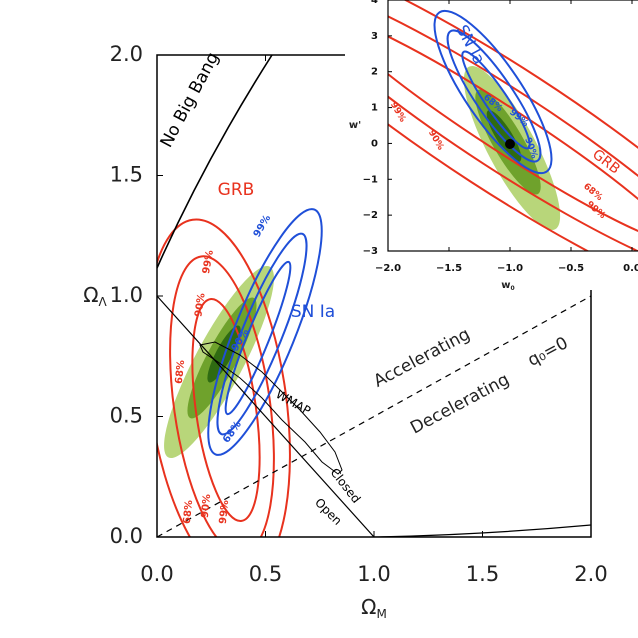 This screenshot has height=638, width=638. I want to click on y-tick-label: −2, so click(370, 215).